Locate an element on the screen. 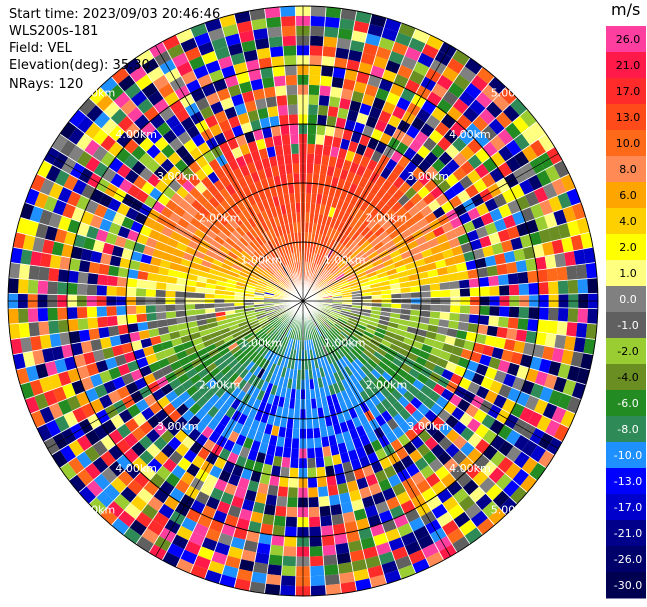 The image size is (647, 607). colorbar-swatch is located at coordinates (626, 377).